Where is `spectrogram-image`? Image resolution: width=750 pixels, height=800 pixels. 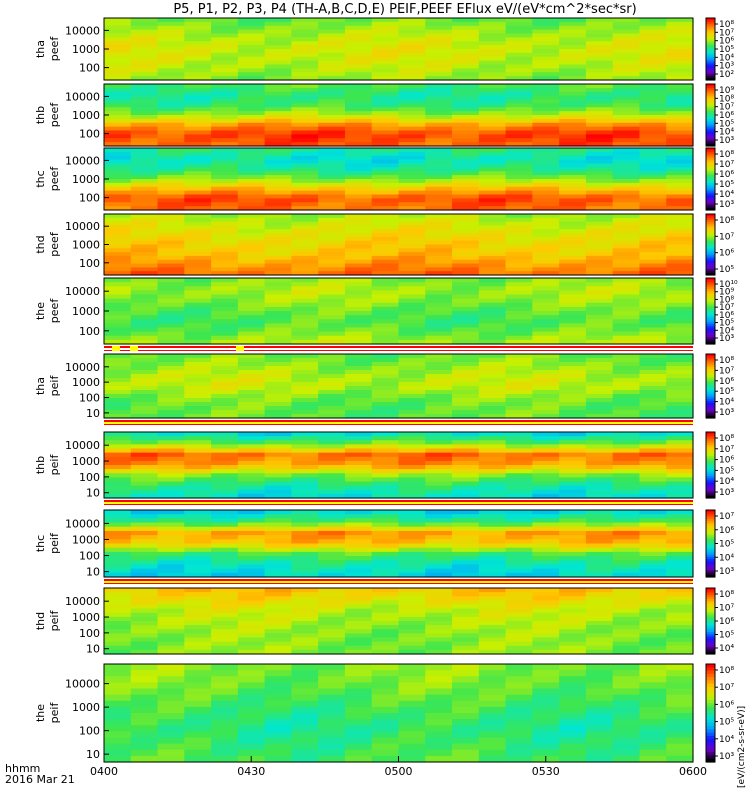 spectrogram-image is located at coordinates (399, 179).